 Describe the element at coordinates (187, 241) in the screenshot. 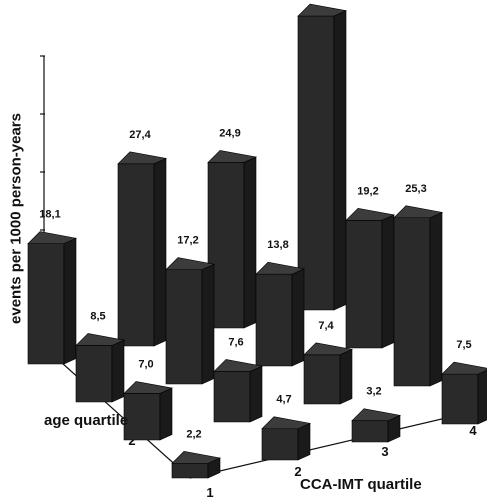

I see `bar-value-label: 17,2` at that location.